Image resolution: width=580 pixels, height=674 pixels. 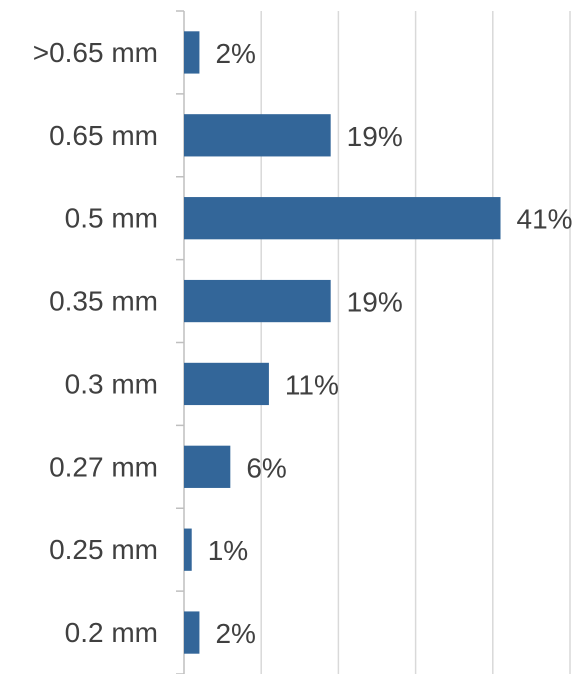 I want to click on category-label: 0.25 mm, so click(x=103, y=549).